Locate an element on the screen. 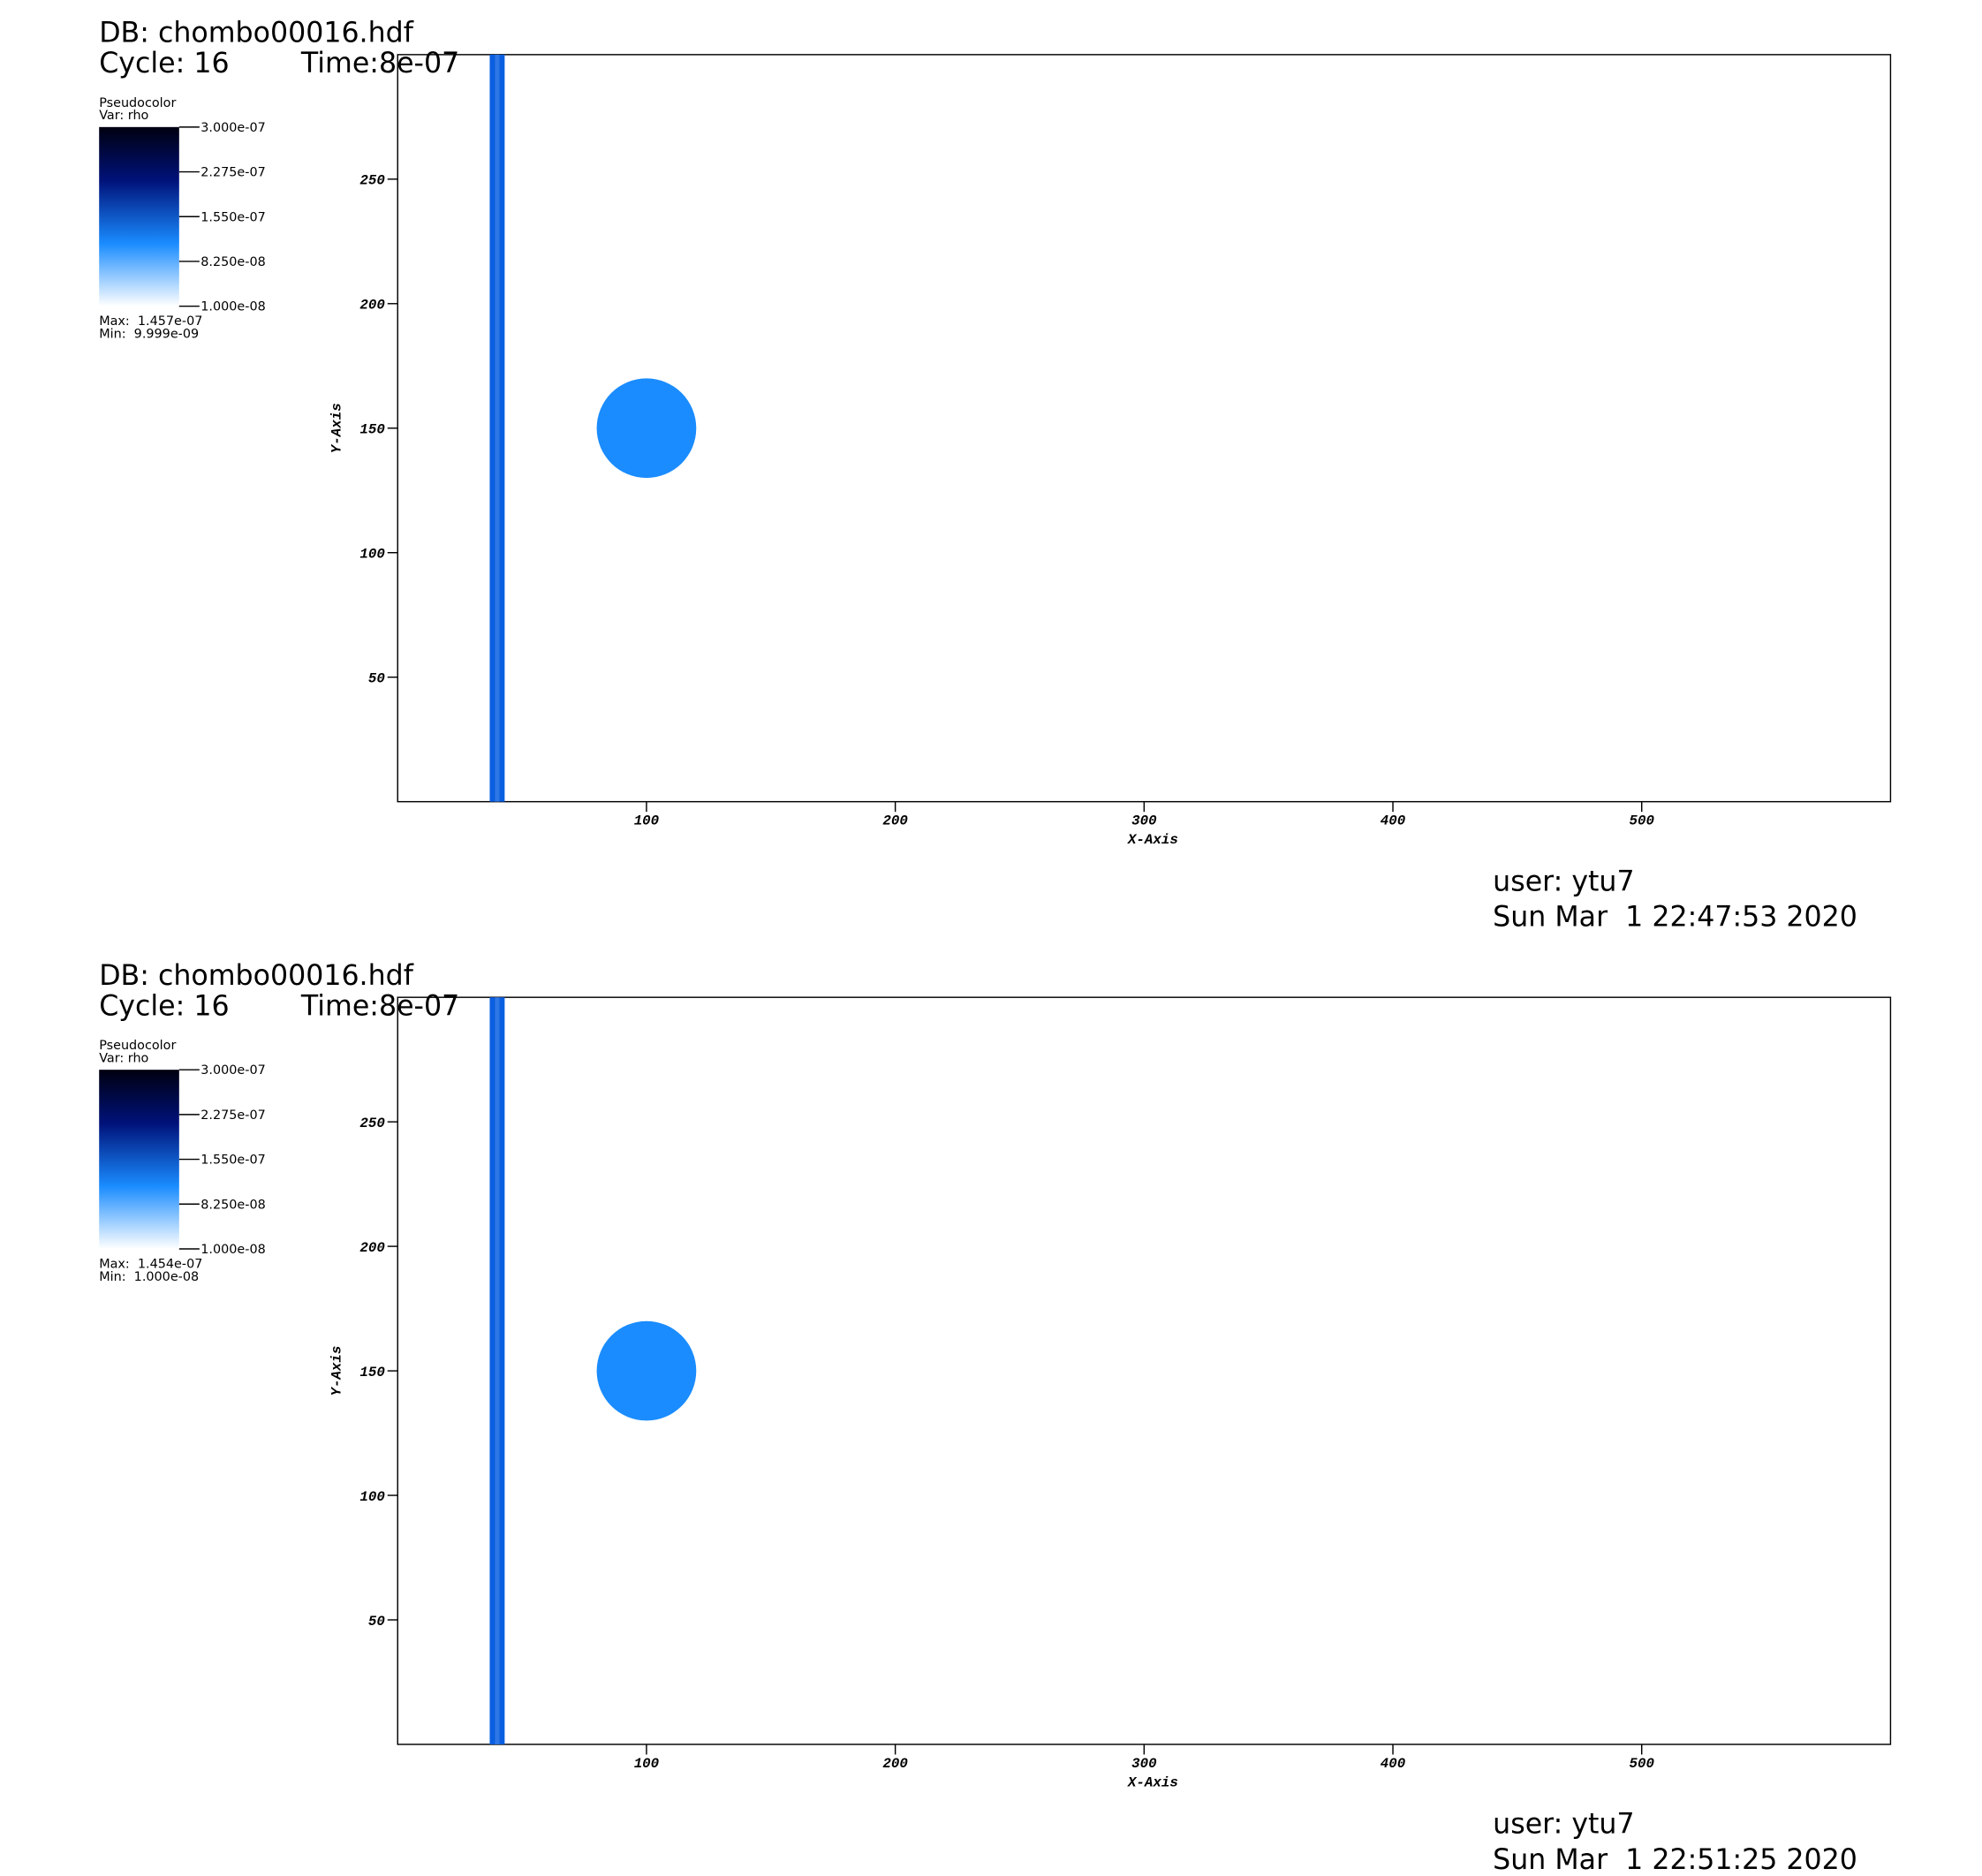  max-label: Max: 1.457e-07 is located at coordinates (151, 321).